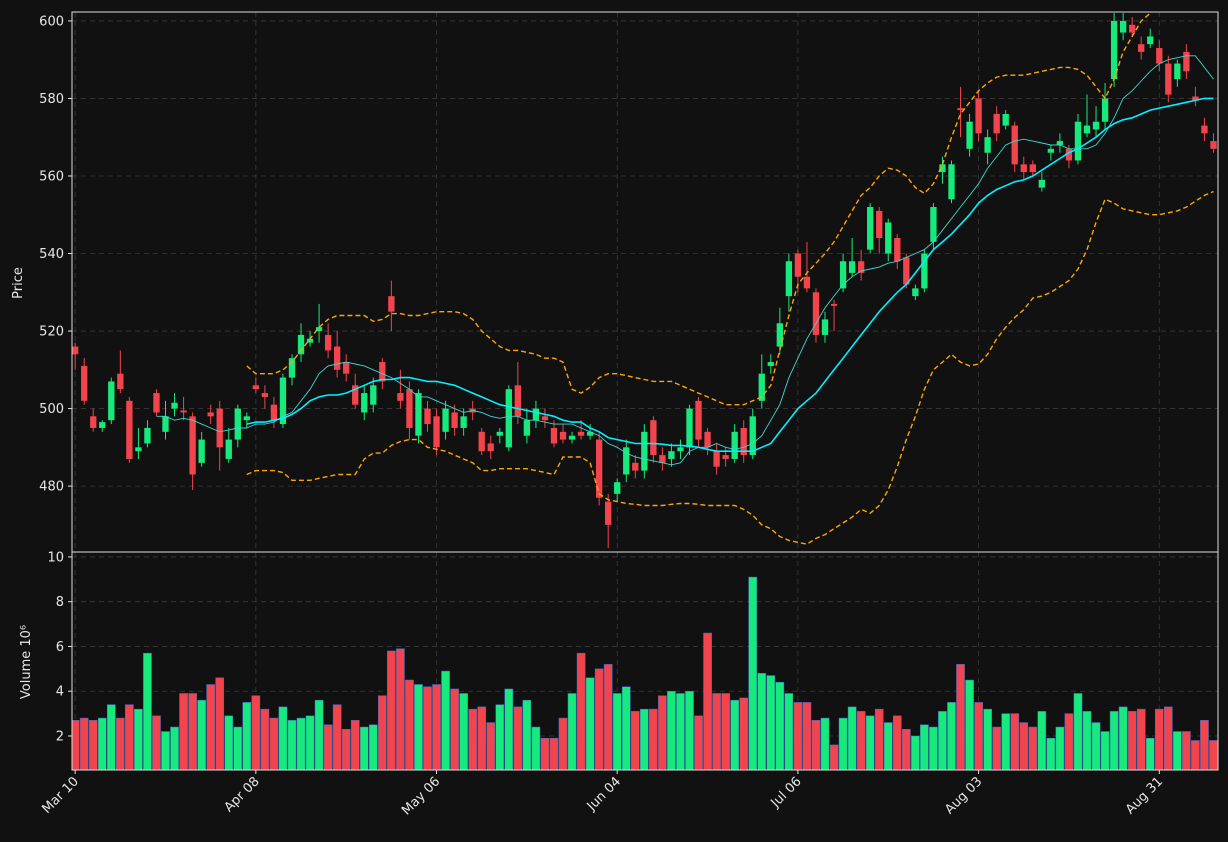  Describe the element at coordinates (18, 283) in the screenshot. I see `y-axis-label: Price` at that location.